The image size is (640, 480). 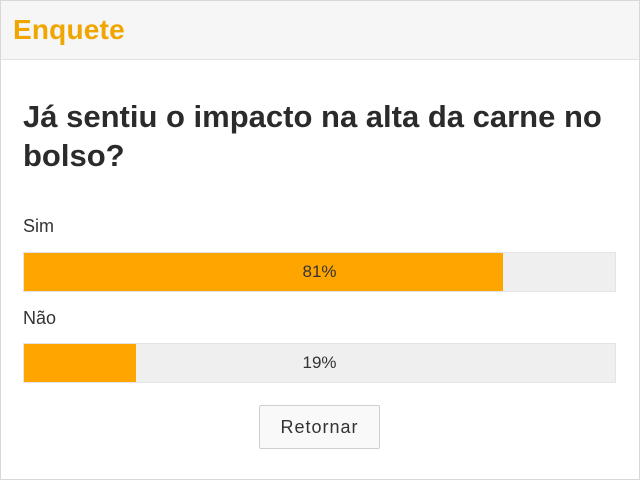 I want to click on poll-title: Enquete, so click(x=69, y=29).